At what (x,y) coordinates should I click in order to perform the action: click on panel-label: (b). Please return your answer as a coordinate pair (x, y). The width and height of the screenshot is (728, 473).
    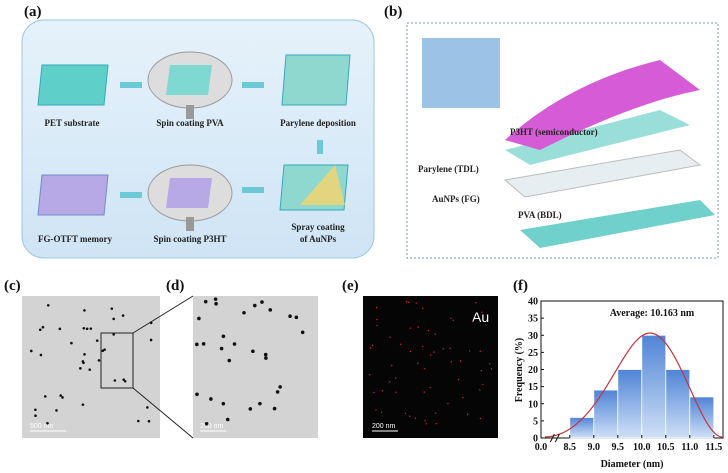
    Looking at the image, I should click on (393, 12).